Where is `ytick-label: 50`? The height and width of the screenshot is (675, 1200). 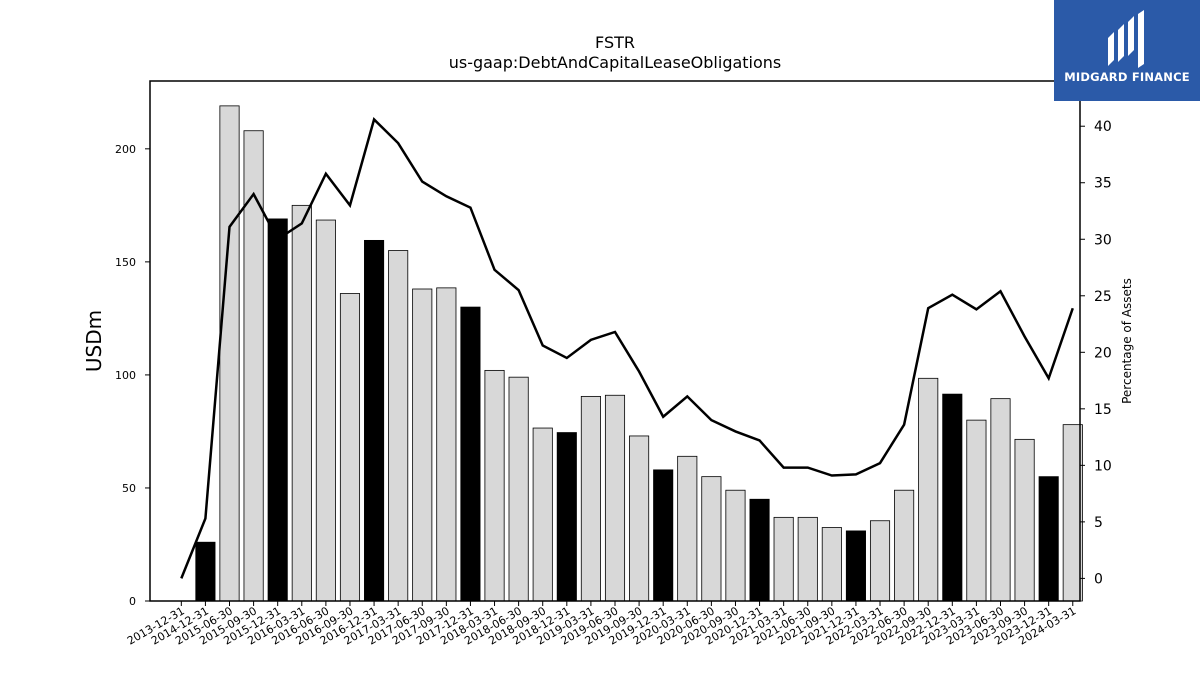
ytick-label: 50 is located at coordinates (129, 488).